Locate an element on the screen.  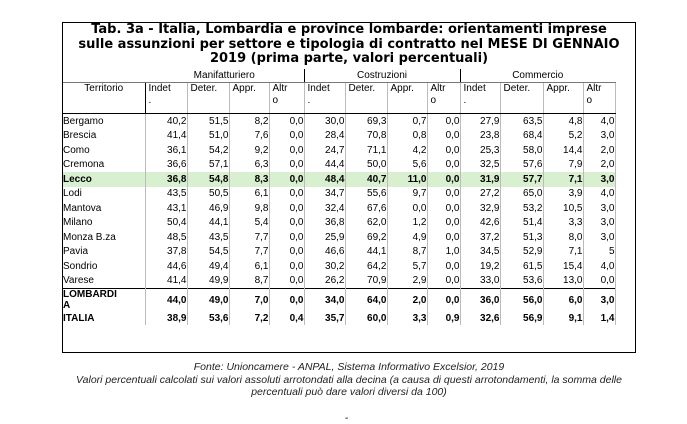
value-cell: 35,7 is located at coordinates (324, 318).